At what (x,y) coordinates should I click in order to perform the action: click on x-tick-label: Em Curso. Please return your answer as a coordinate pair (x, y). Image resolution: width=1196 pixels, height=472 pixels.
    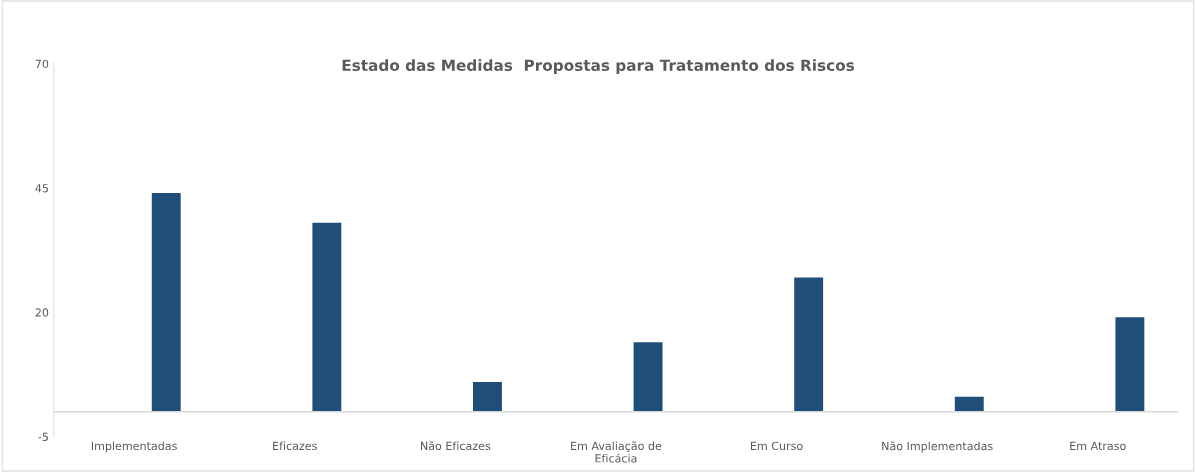
    Looking at the image, I should click on (776, 446).